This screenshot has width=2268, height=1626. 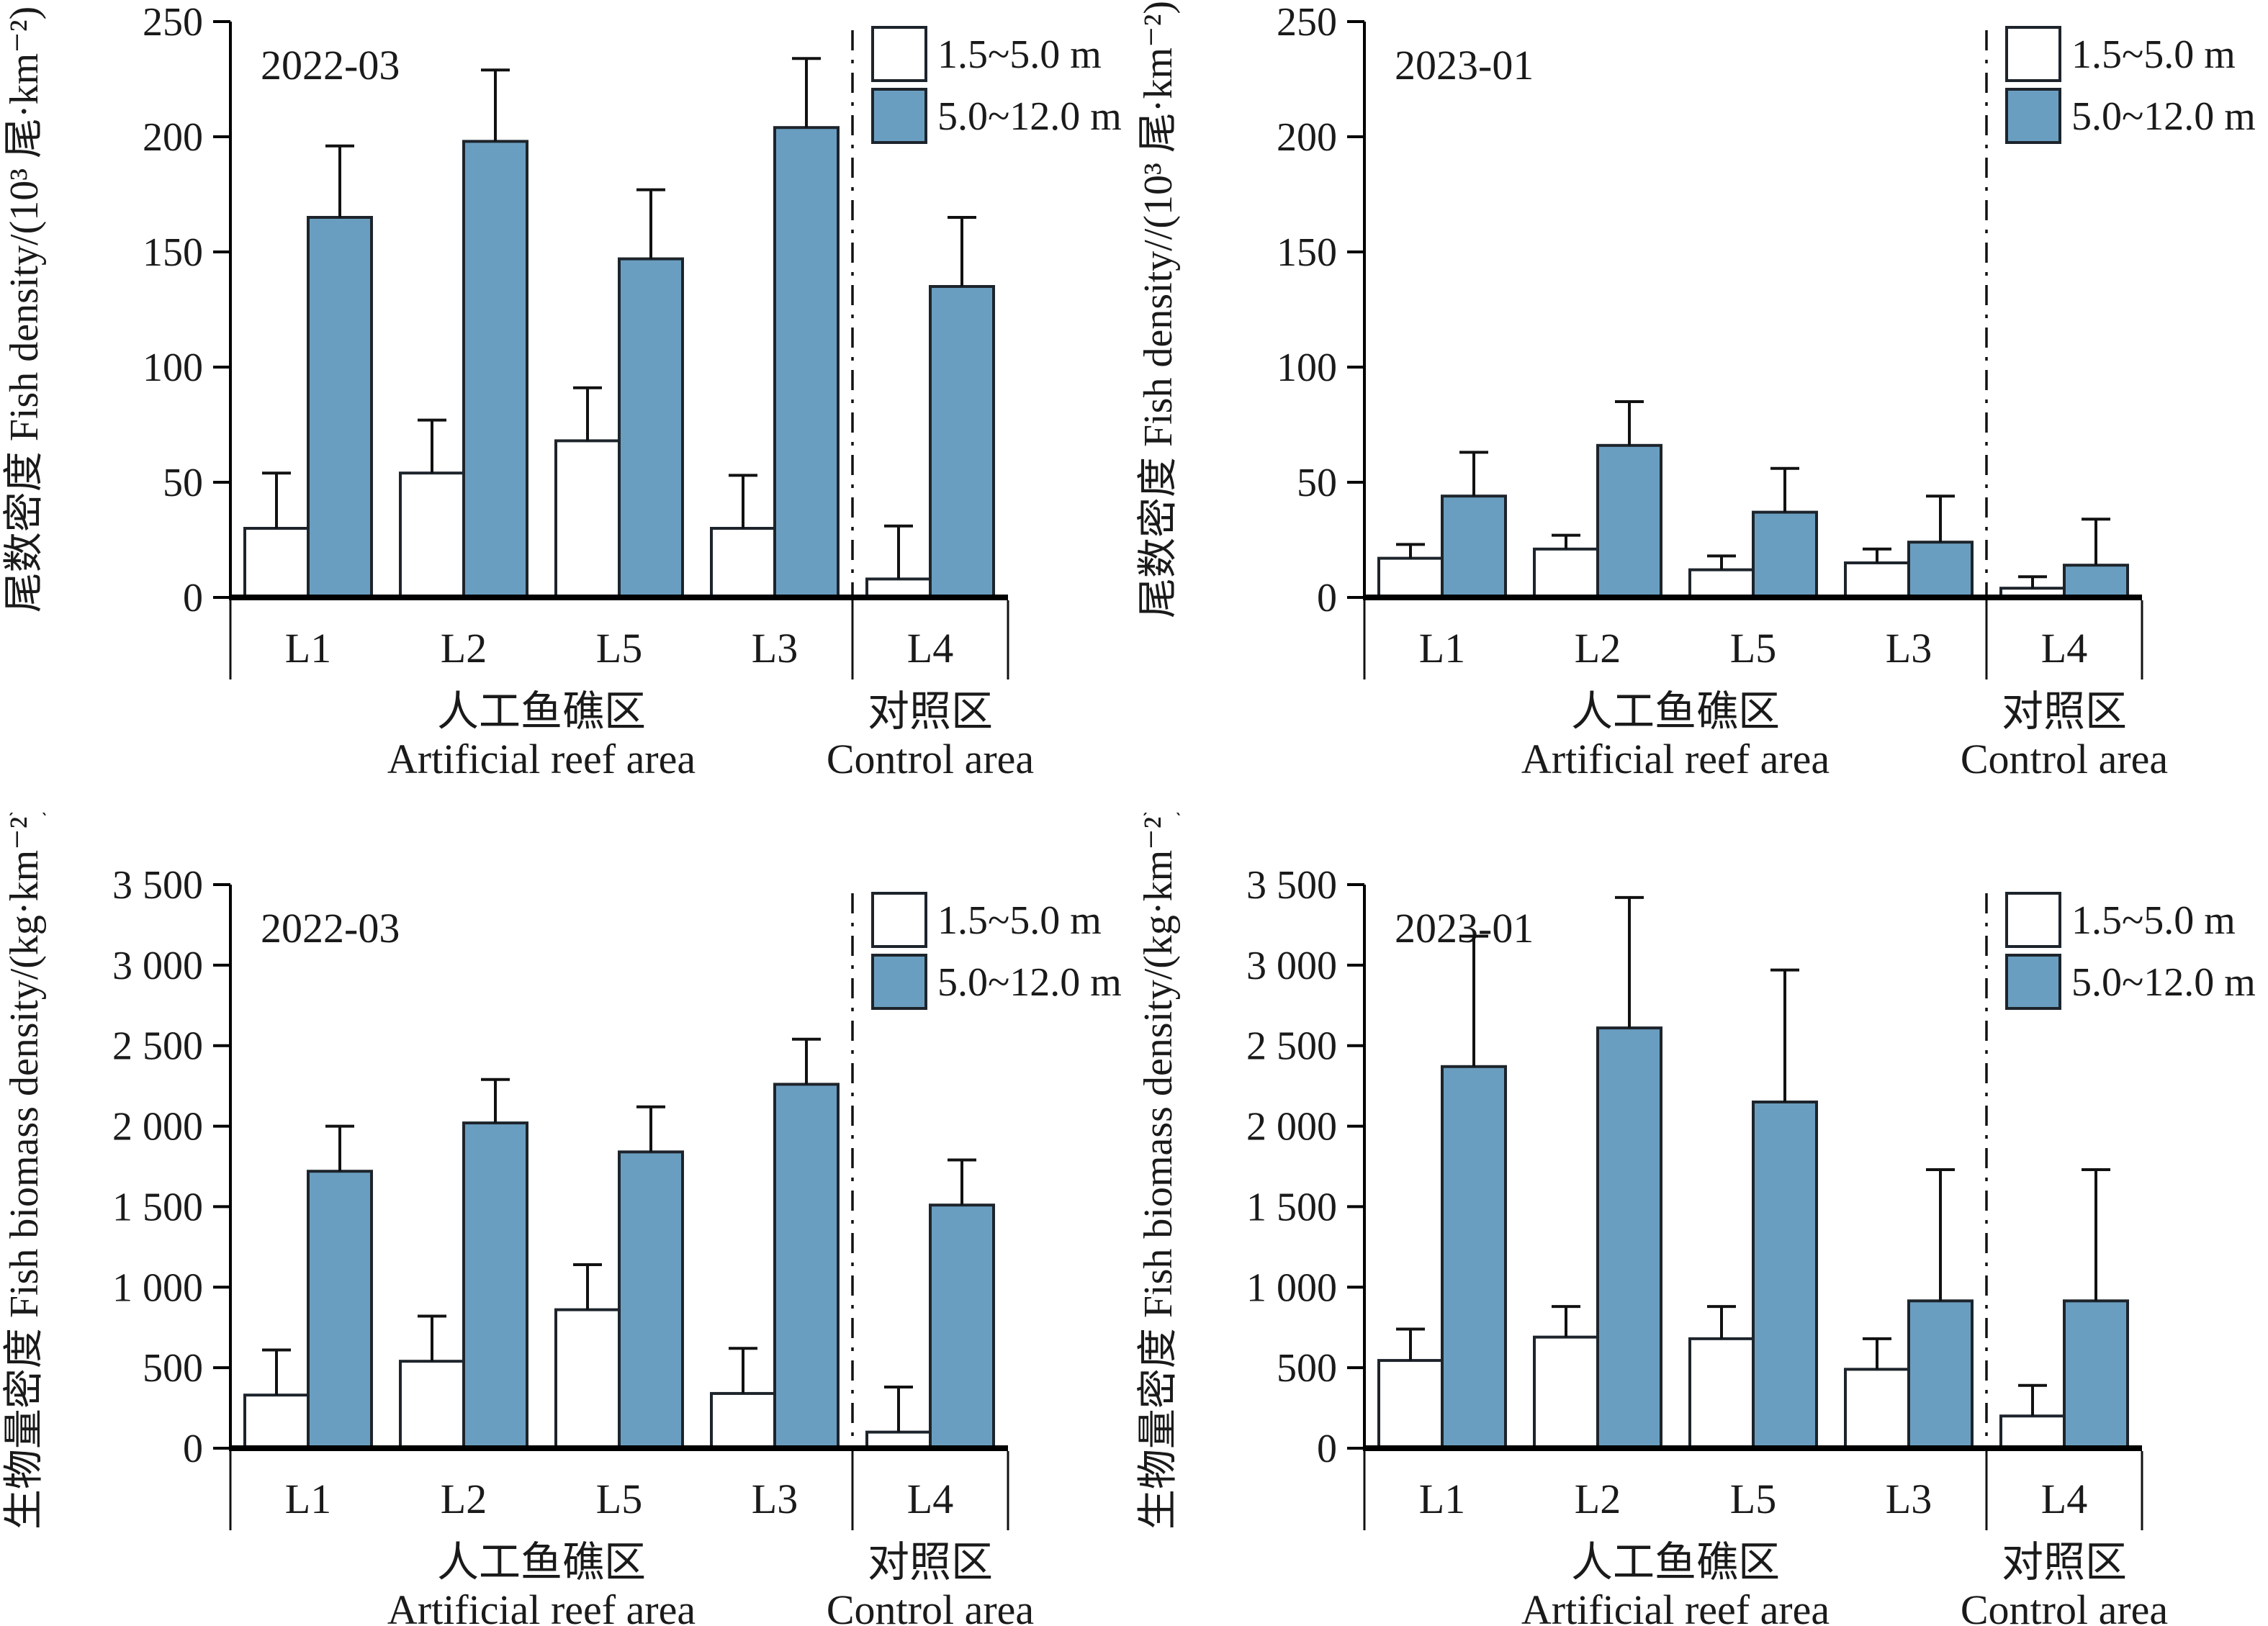 I want to click on y-axis-label: 生物量密度 Fish biomass density/(kg·km⁻²), so click(x=1158, y=1171).